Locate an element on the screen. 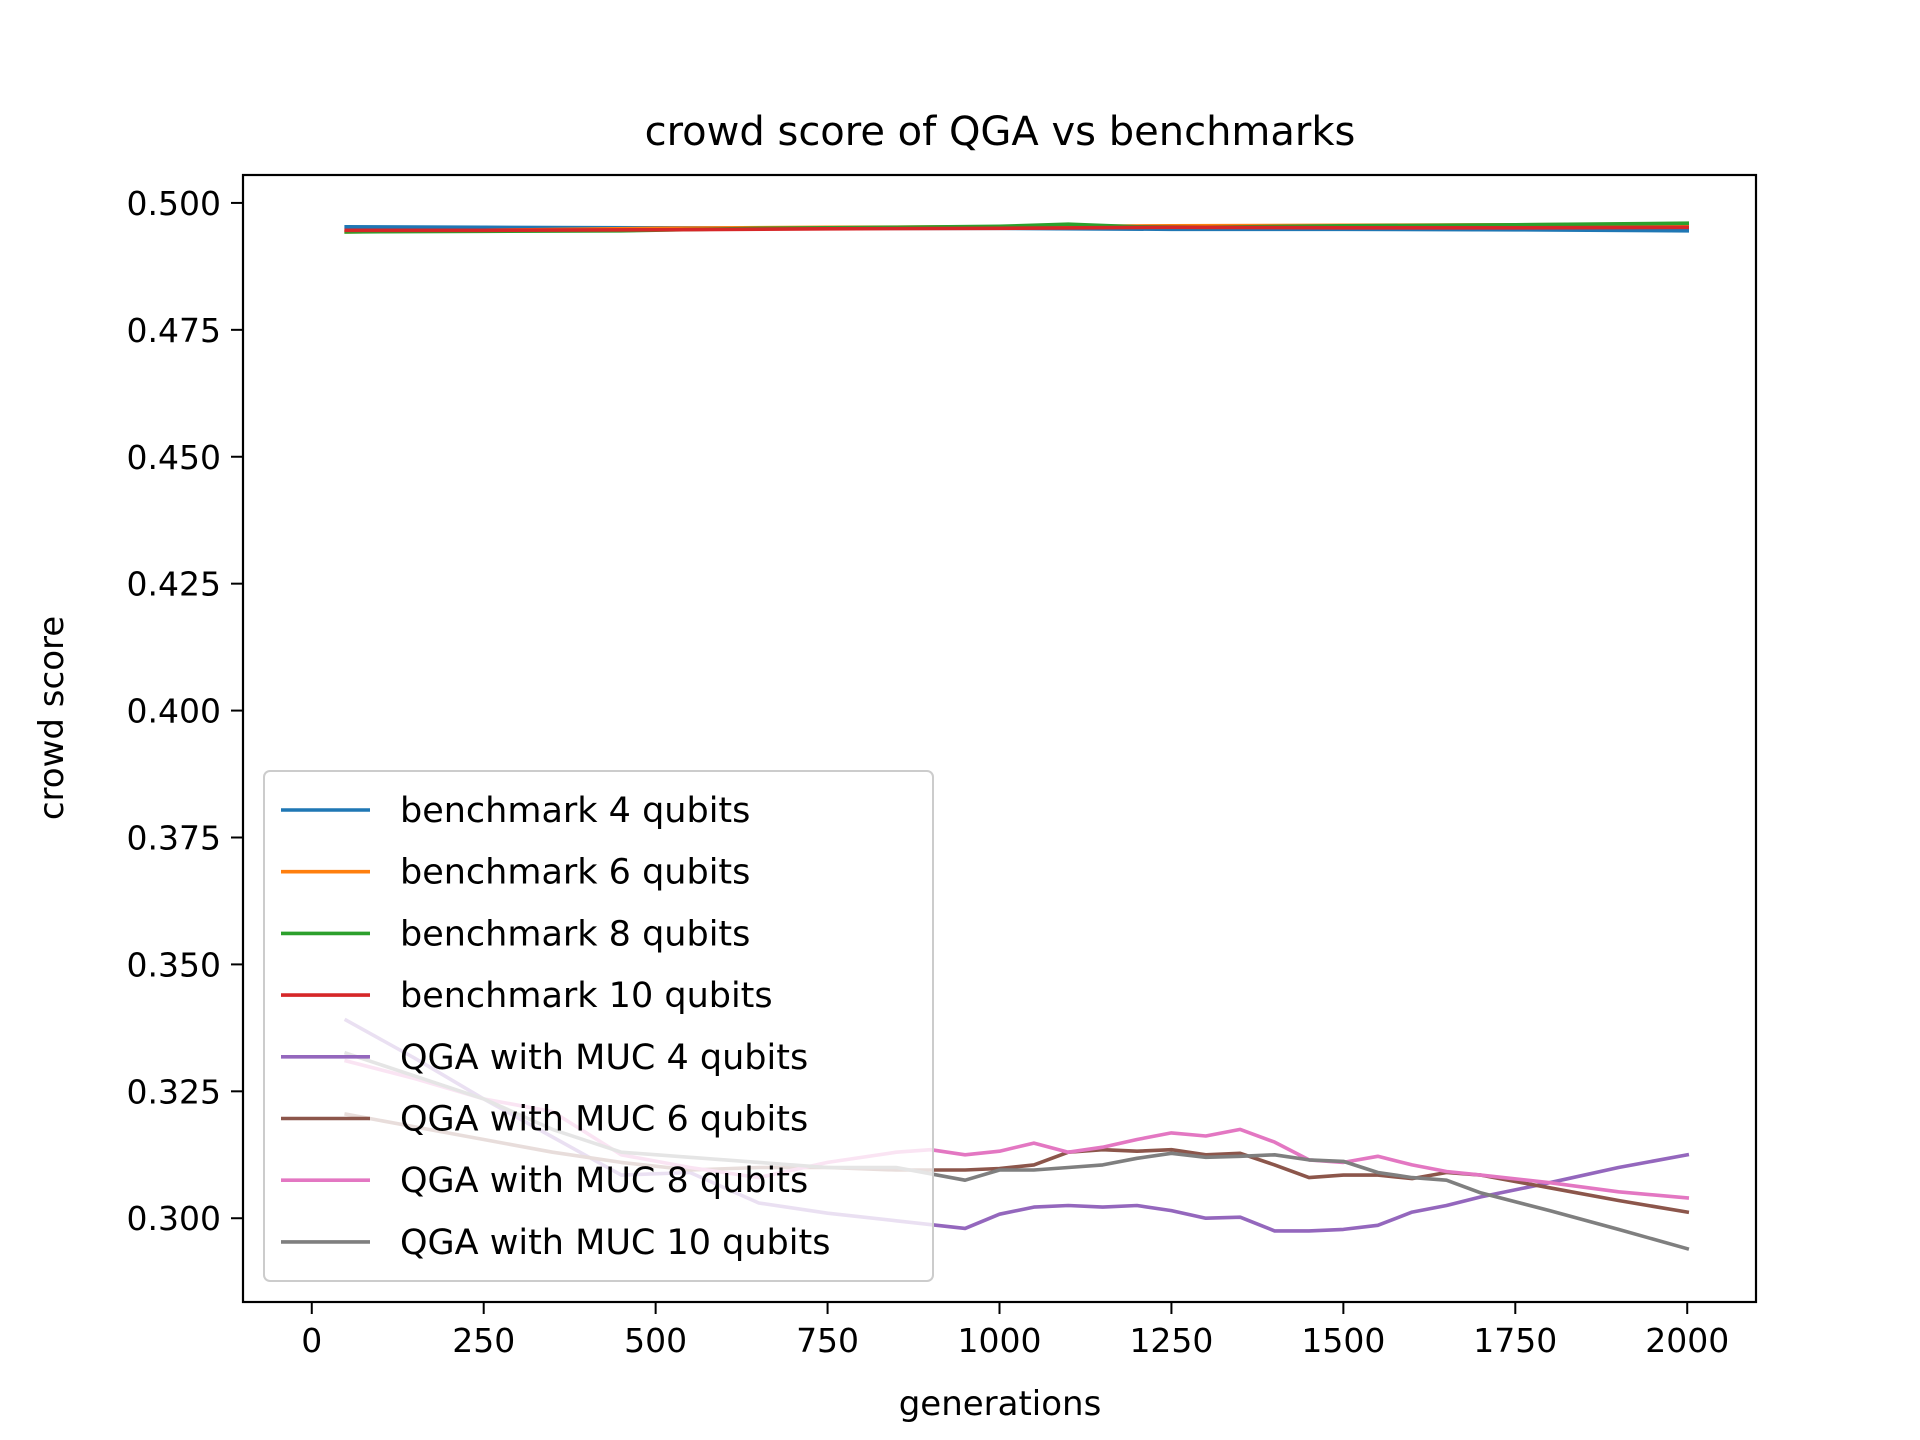  legend-label-3: benchmark 10 qubits is located at coordinates (586, 996).